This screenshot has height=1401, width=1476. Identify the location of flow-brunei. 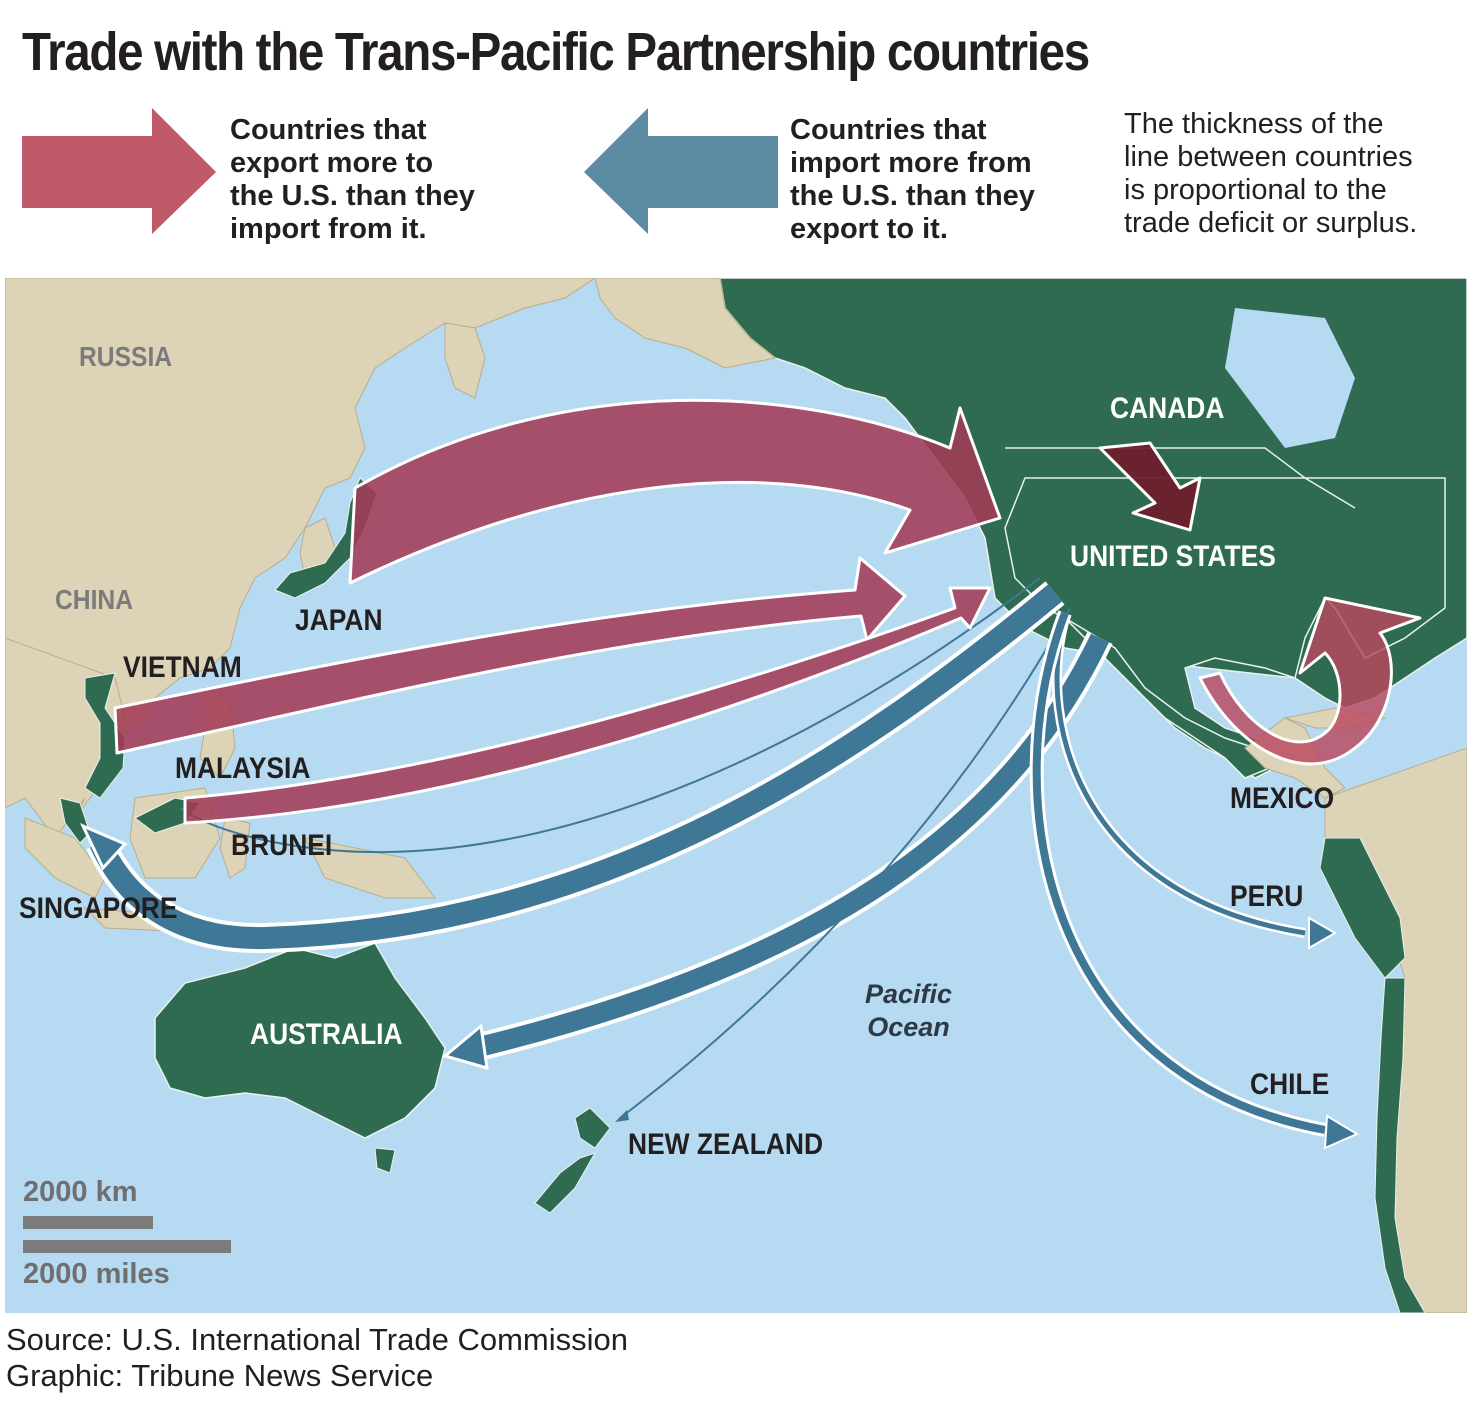
(610, 715).